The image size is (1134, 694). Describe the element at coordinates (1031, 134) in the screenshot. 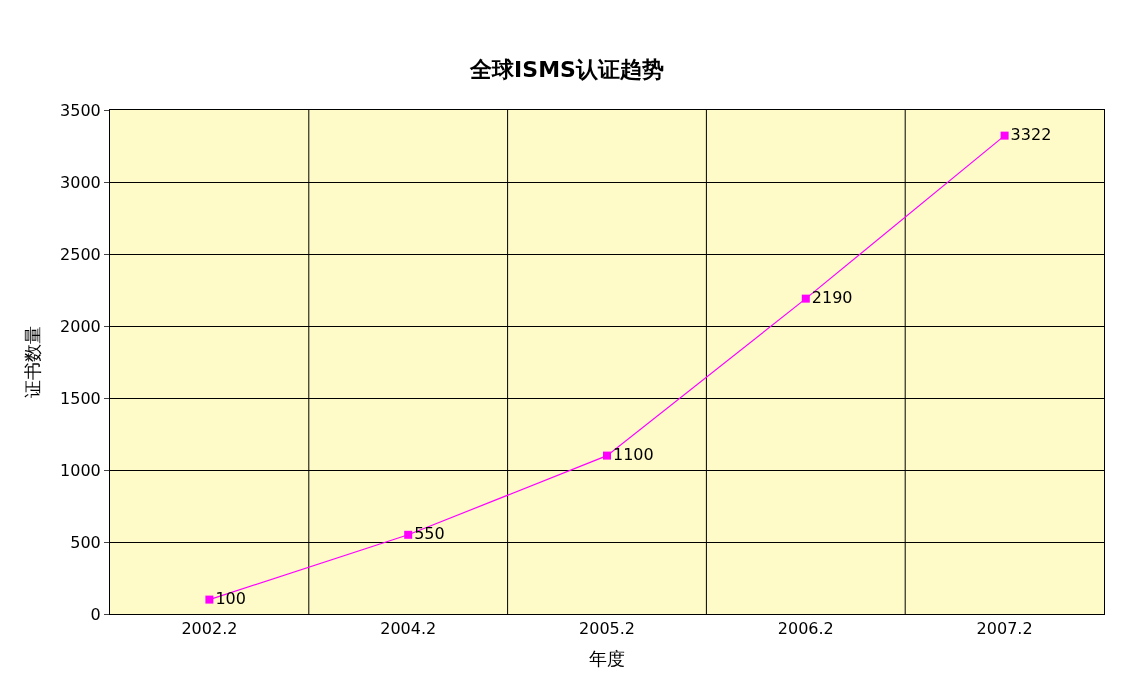

I see `data-label: 3322` at that location.